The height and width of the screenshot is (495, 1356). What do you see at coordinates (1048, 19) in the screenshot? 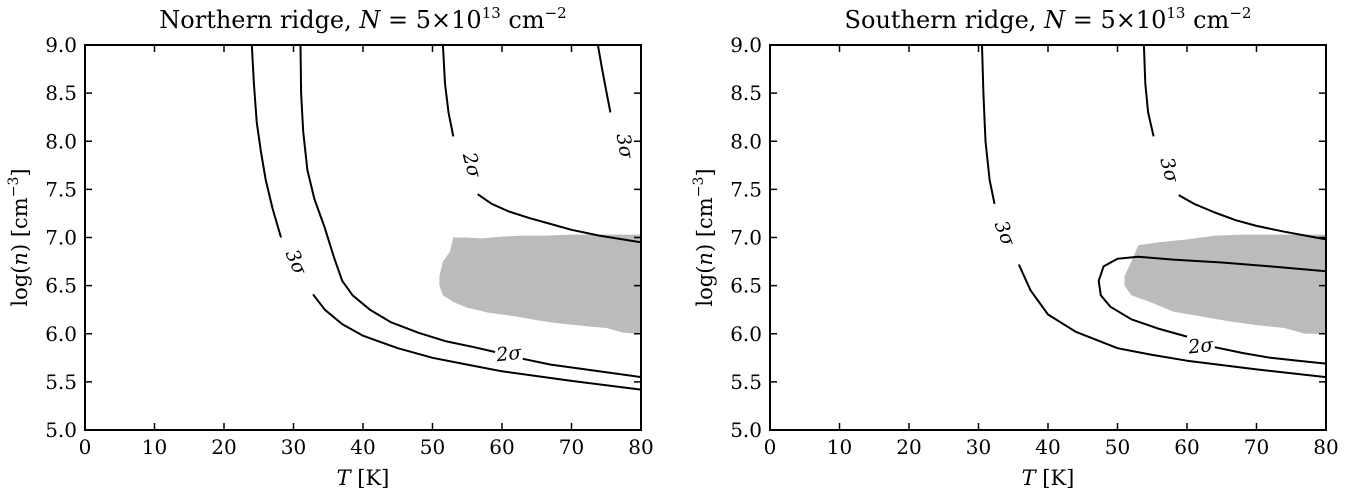
I see `chart-title: Southern ridge, N = 5×1013 cm−2` at bounding box center [1048, 19].